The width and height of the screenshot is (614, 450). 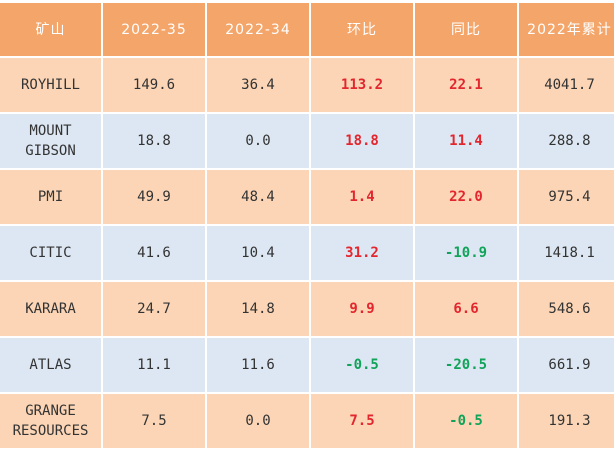 What do you see at coordinates (466, 366) in the screenshot?
I see `cell-yoy: -20.5` at bounding box center [466, 366].